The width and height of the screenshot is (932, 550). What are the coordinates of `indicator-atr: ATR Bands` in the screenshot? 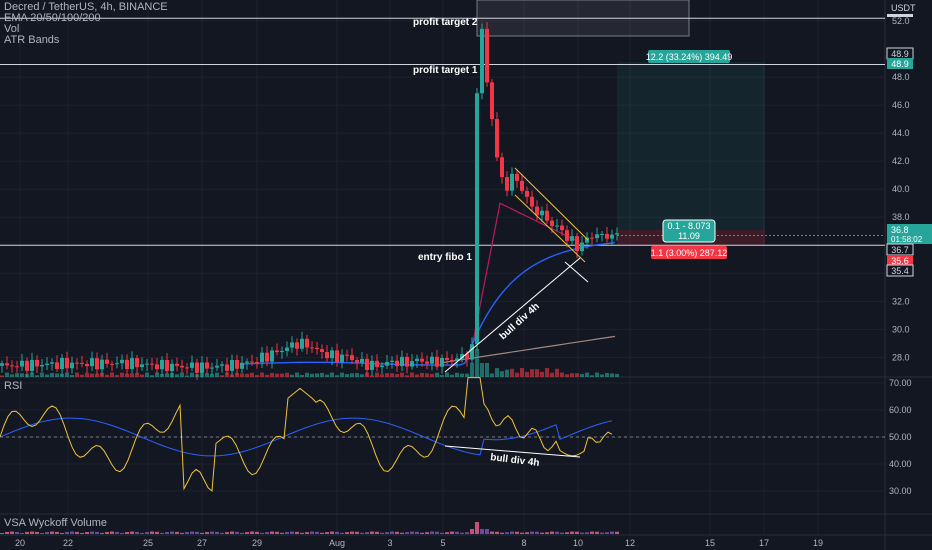 It's located at (32, 40).